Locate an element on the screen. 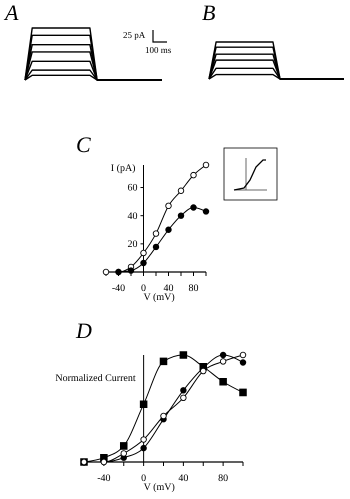  y-tick-label: 60 is located at coordinates (133, 188).